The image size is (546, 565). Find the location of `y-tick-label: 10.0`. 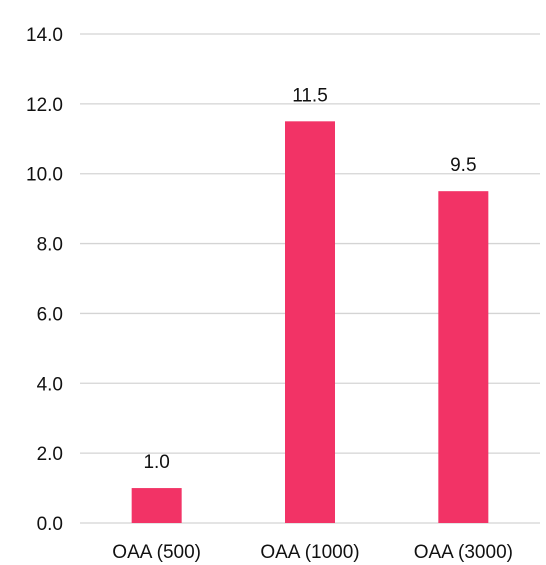

y-tick-label: 10.0 is located at coordinates (44, 175).